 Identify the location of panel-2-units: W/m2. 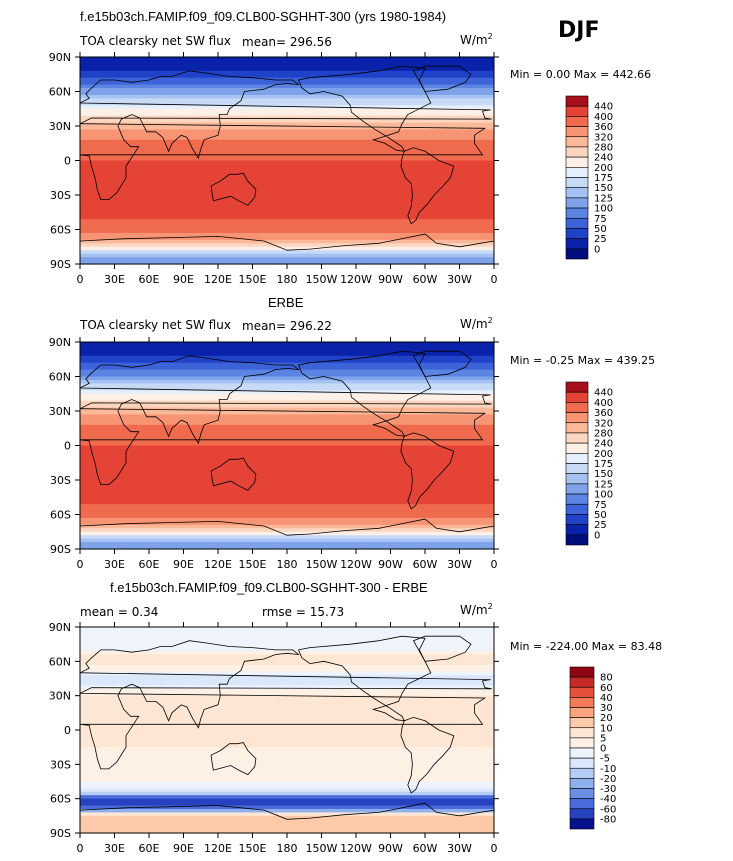
(476, 323).